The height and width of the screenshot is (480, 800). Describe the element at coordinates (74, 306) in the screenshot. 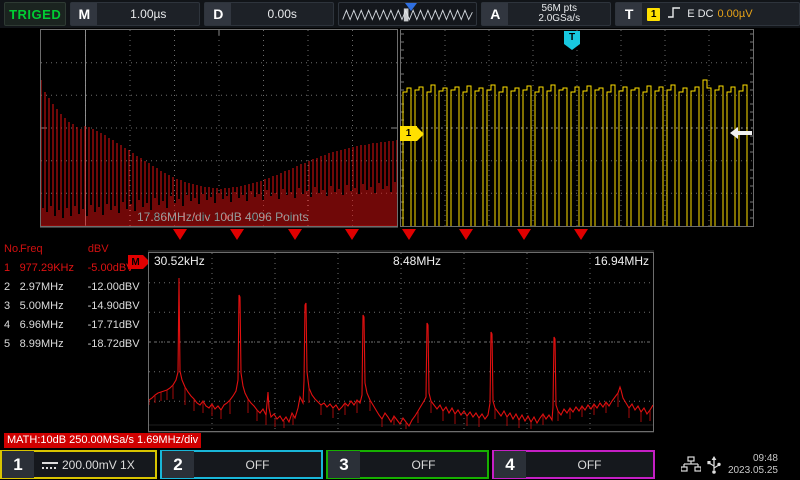

I see `table-row: 3 5.00MHz -14.90dBV` at that location.